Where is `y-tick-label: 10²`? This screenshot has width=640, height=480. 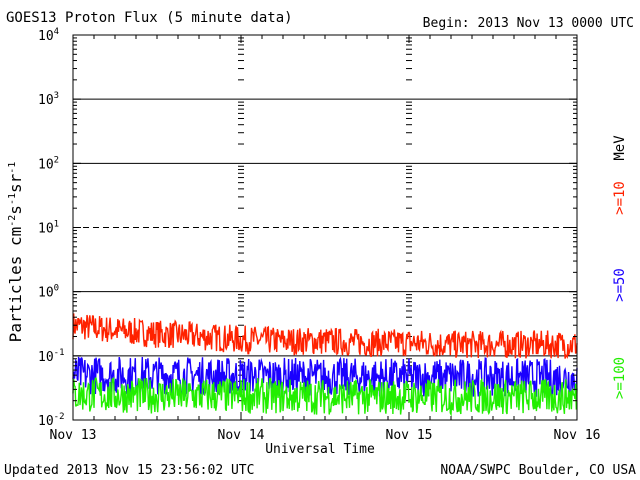 y-tick-label: 10² is located at coordinates (48, 163).